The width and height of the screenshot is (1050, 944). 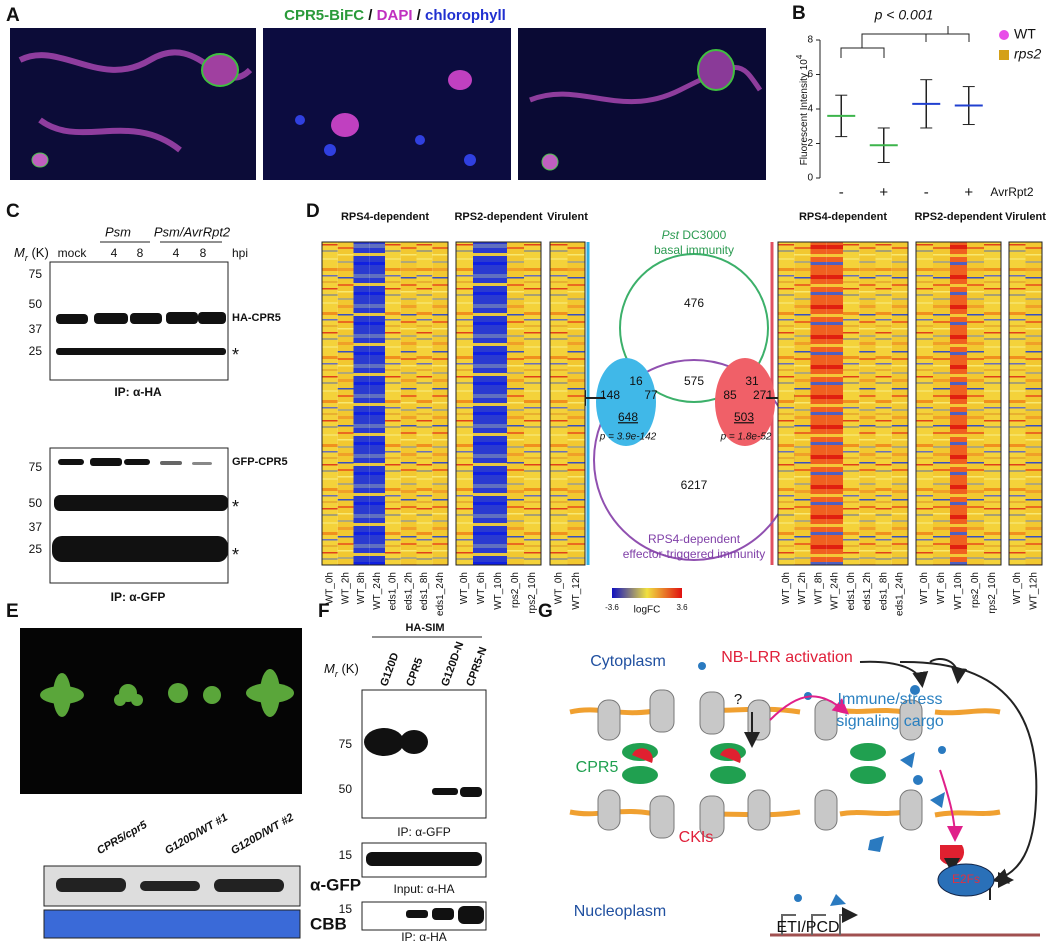 I want to click on label: 148, so click(x=610, y=395).